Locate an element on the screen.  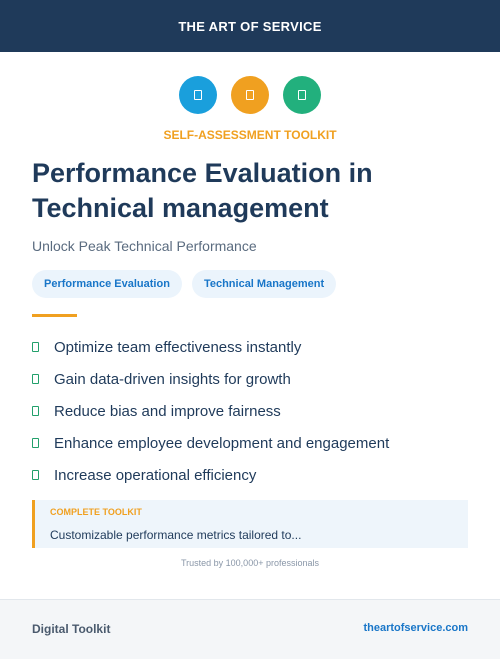
brand-title: THE ART OF SERVICE is located at coordinates (250, 26).